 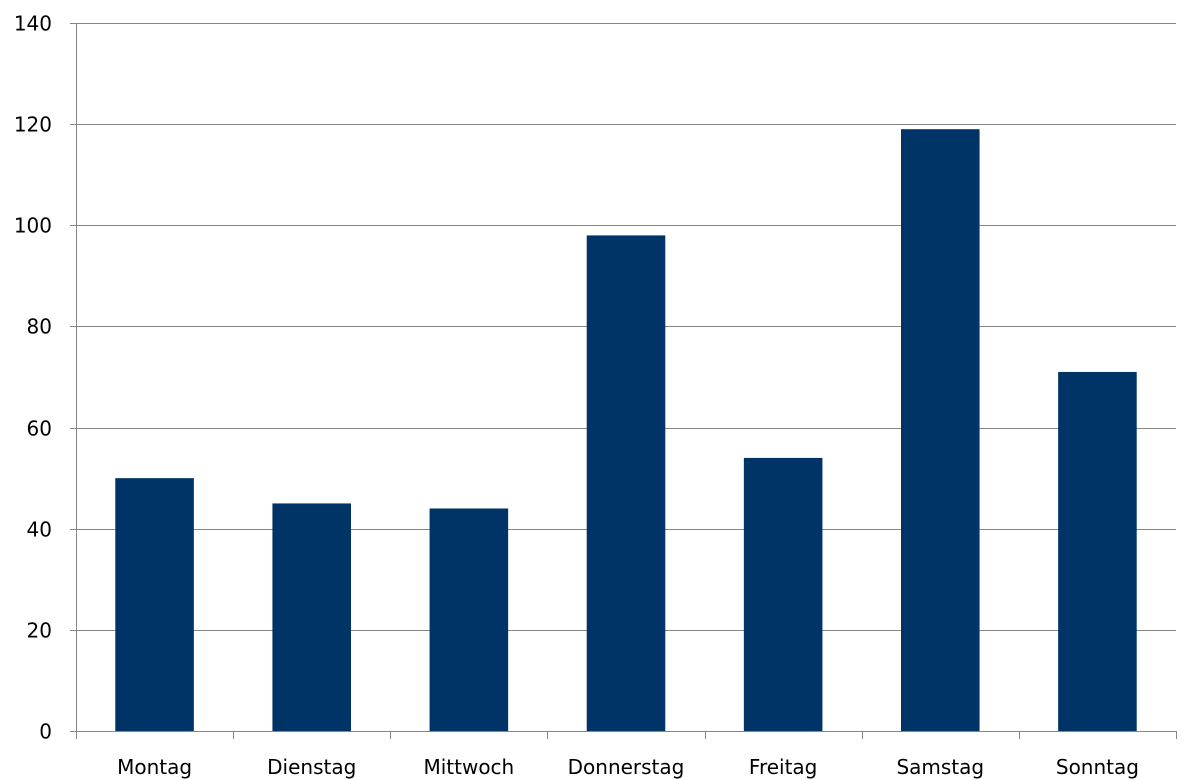 I want to click on x-tick-label-montag: Montag, so click(x=154, y=767).